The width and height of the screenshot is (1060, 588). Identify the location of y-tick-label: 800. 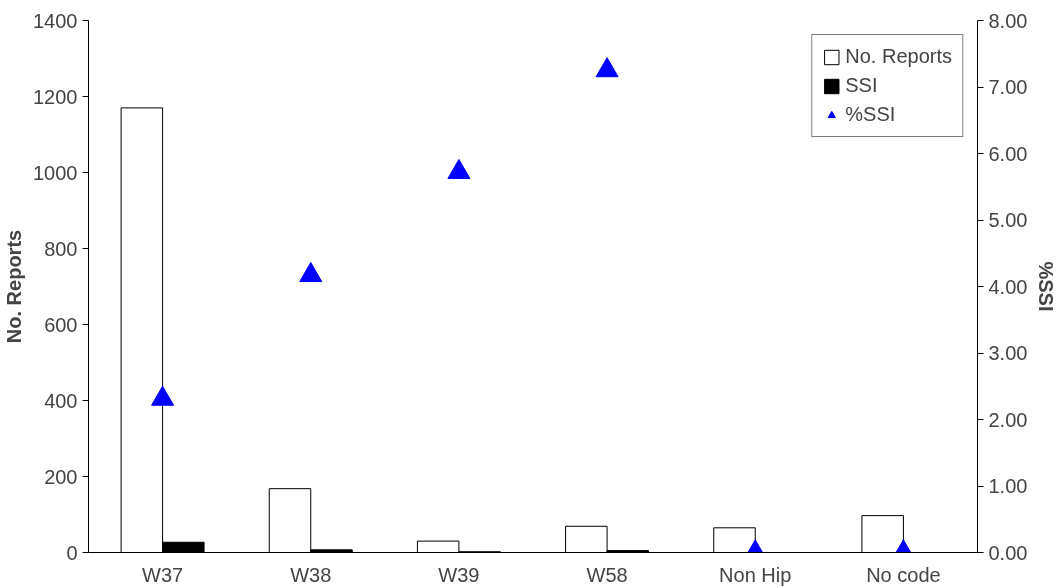
(61, 248).